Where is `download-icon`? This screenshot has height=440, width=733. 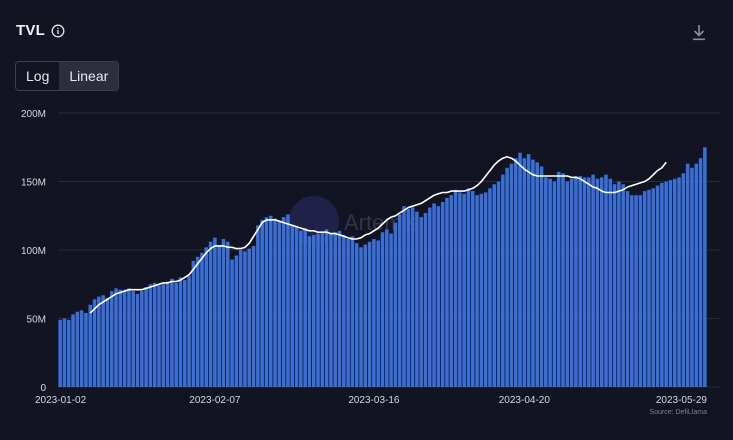 download-icon is located at coordinates (699, 33).